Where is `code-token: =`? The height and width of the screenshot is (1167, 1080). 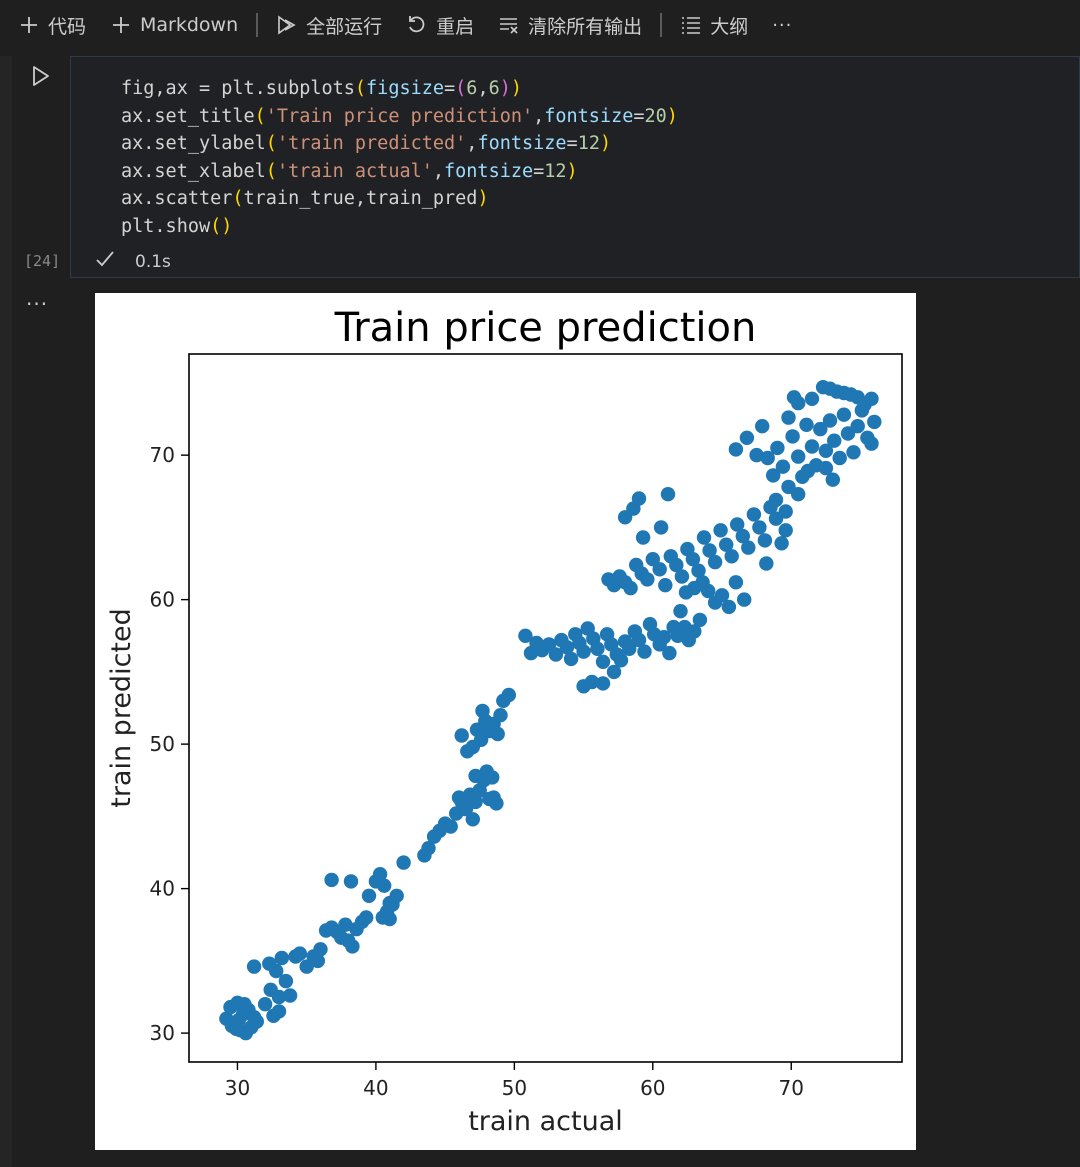 code-token: = is located at coordinates (450, 88).